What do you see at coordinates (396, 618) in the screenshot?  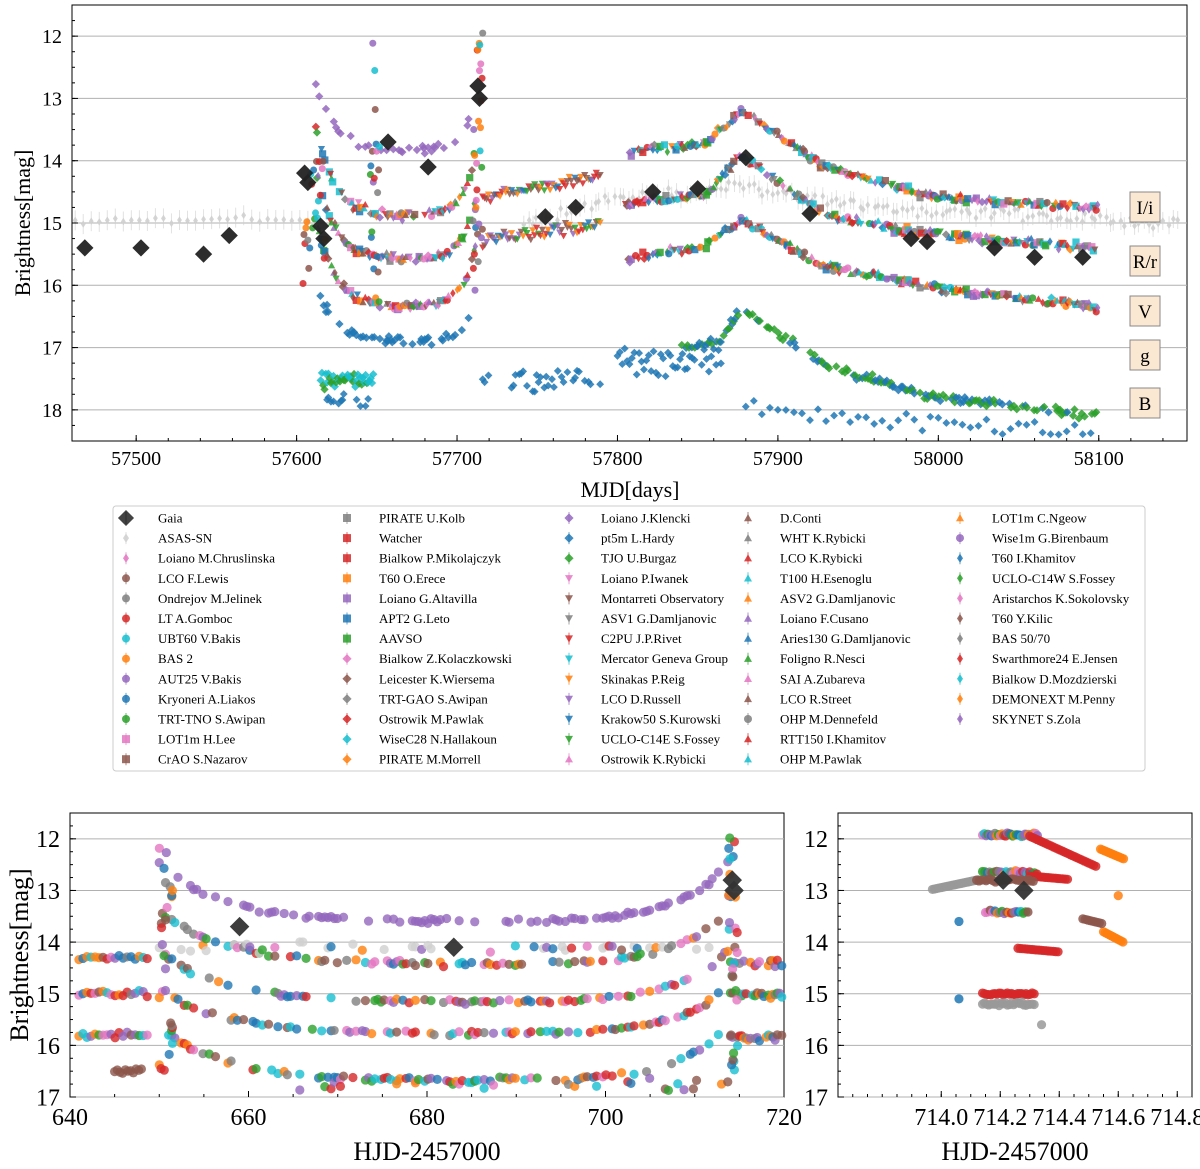 I see `legend-entry: APT2 G.Leto` at bounding box center [396, 618].